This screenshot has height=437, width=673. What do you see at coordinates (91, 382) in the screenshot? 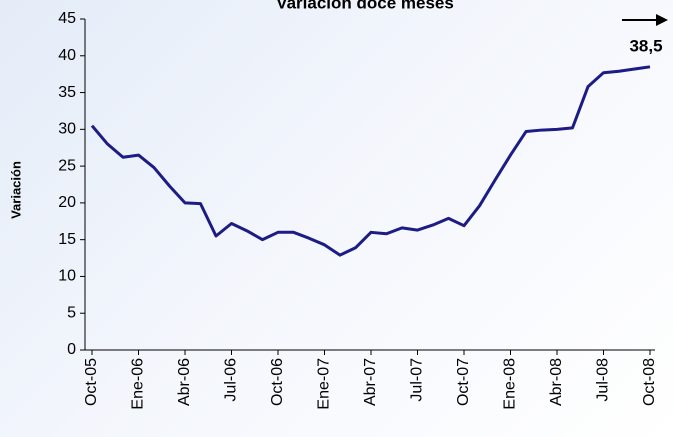
I see `x-tick-label: Oct-05` at bounding box center [91, 382].